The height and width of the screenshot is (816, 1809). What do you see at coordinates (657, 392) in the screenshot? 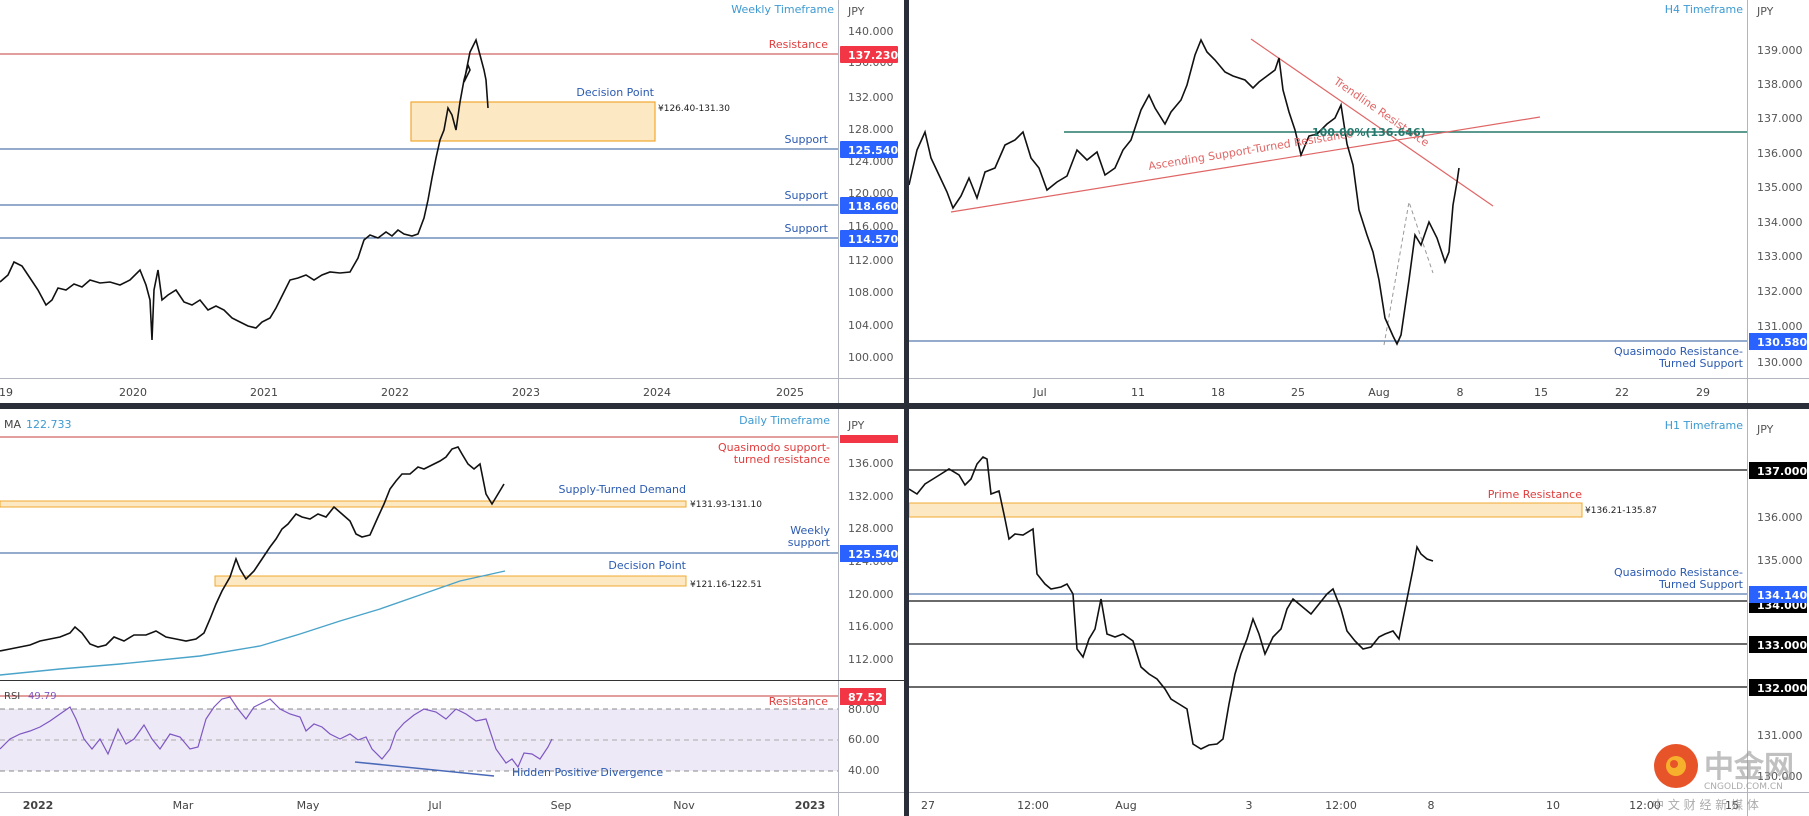
I see `svg-text: 2024` at bounding box center [657, 392].